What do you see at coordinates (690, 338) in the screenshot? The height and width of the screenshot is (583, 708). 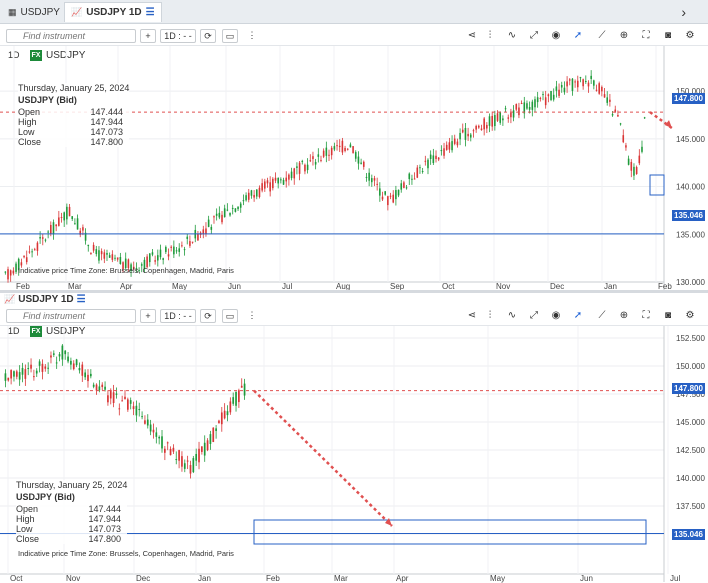 I see `price-axis-label: 152.500` at bounding box center [690, 338].